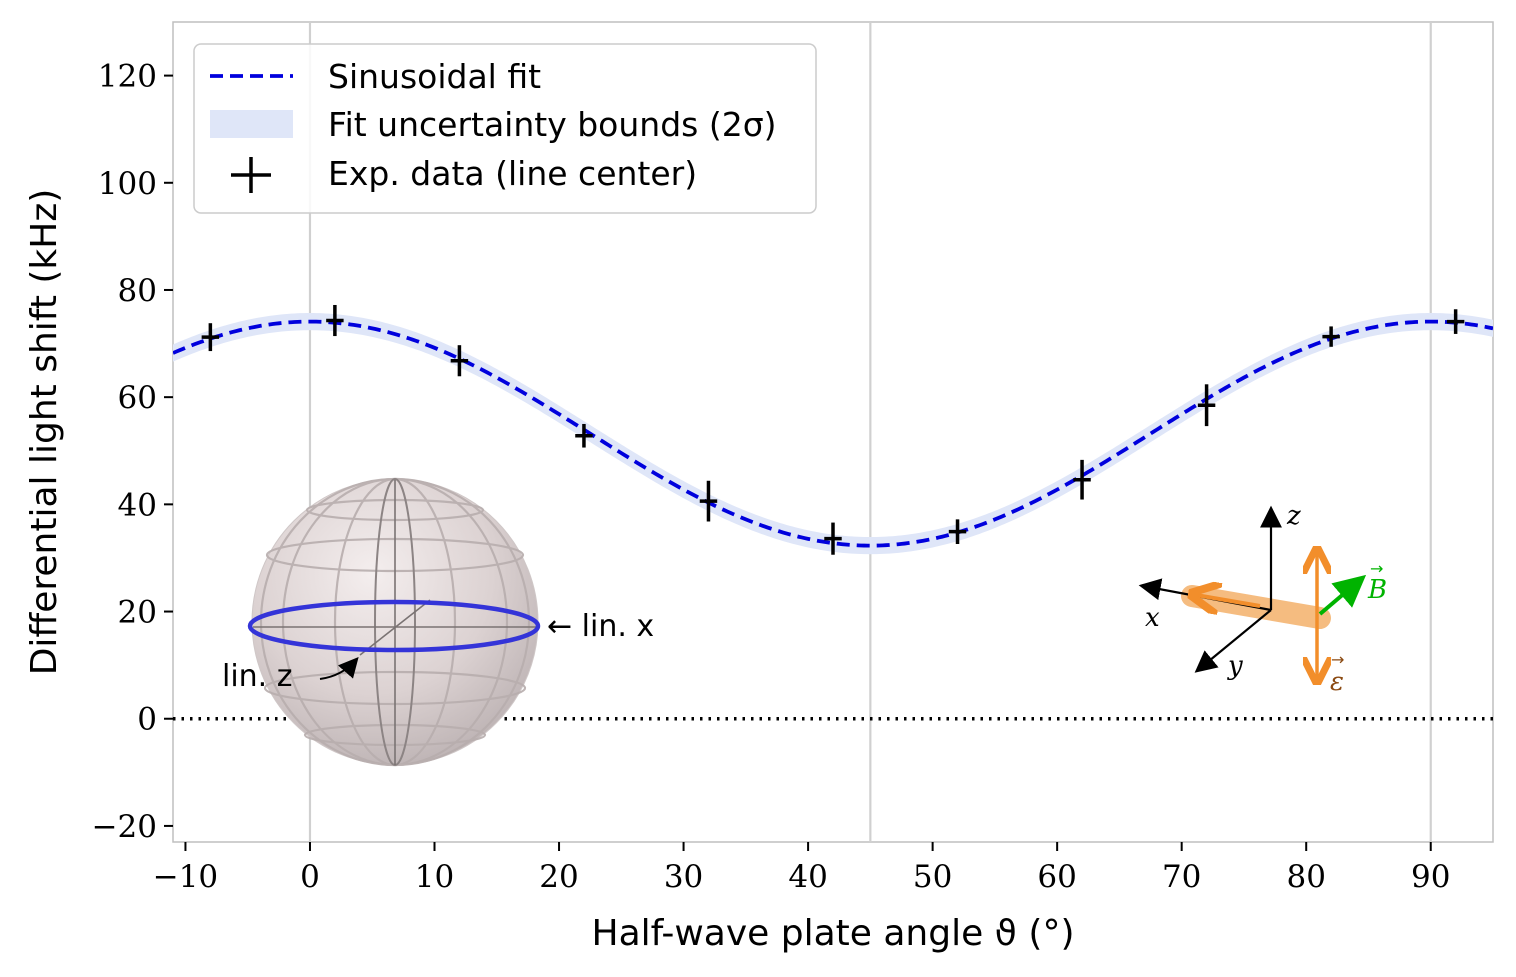 The width and height of the screenshot is (1516, 977). I want to click on k-vector-arrow, so click(1228, 600).